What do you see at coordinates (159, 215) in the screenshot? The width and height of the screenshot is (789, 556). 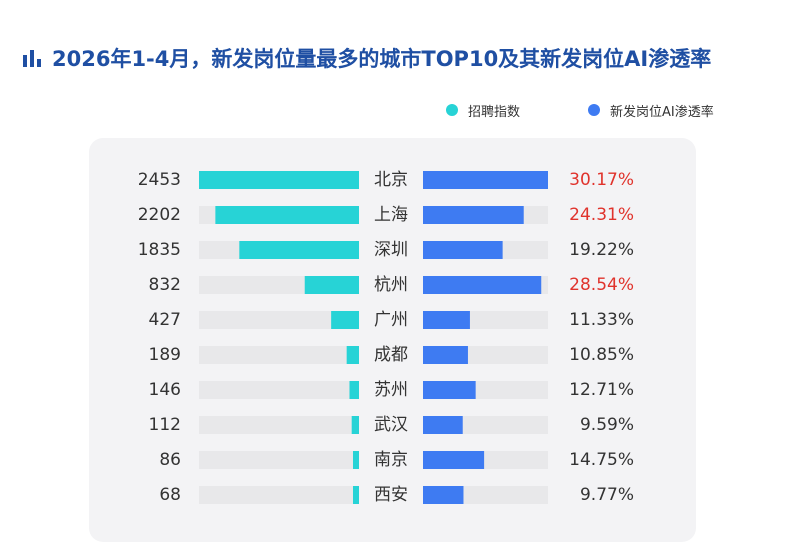 I see `recruit-index-label: 2202` at bounding box center [159, 215].